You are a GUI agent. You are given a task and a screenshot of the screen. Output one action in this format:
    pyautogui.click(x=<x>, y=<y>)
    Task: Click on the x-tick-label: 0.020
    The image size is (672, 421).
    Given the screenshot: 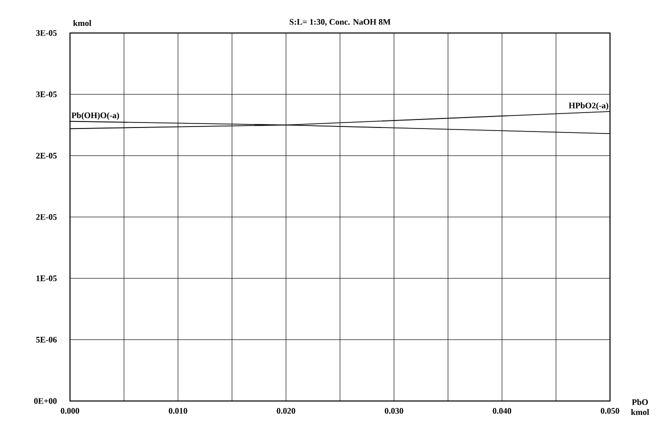 What is the action you would take?
    pyautogui.click(x=286, y=411)
    